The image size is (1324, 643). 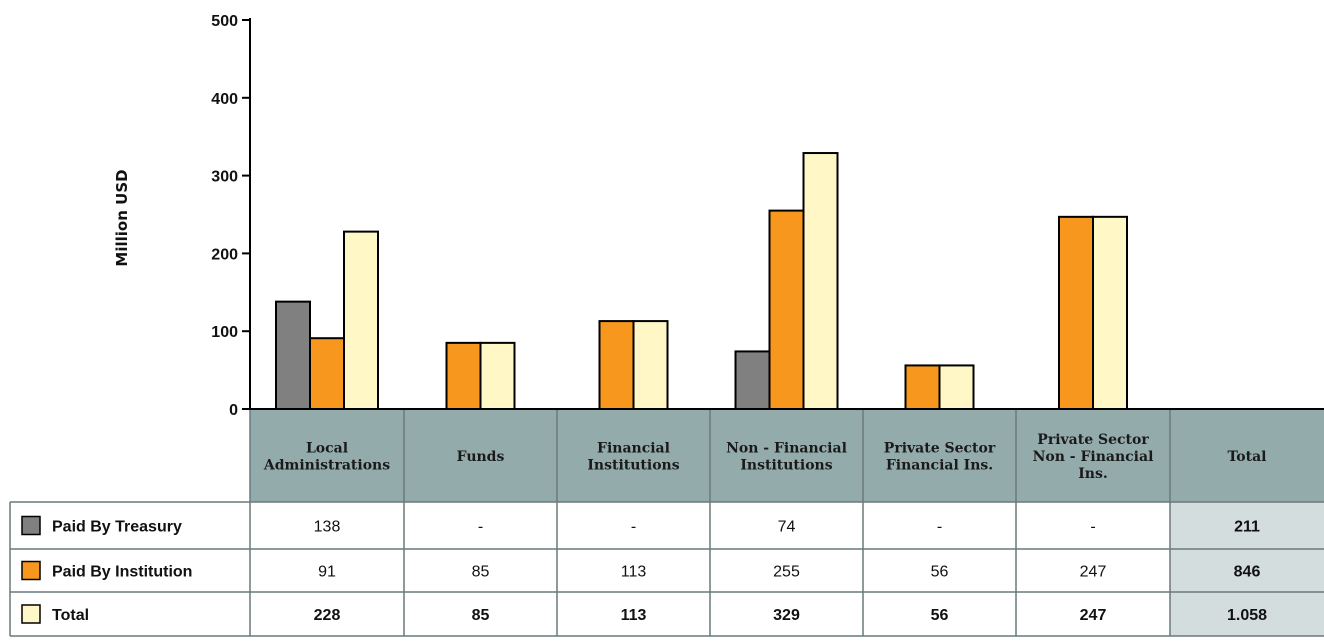 I want to click on column-header-label: Financial Ins., so click(x=939, y=466).